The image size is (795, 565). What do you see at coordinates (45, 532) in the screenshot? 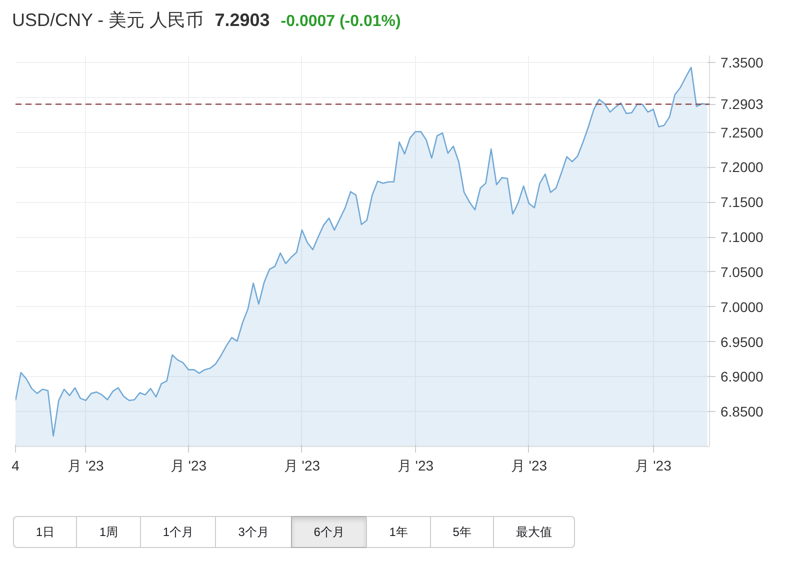
I see `text: 1日` at bounding box center [45, 532].